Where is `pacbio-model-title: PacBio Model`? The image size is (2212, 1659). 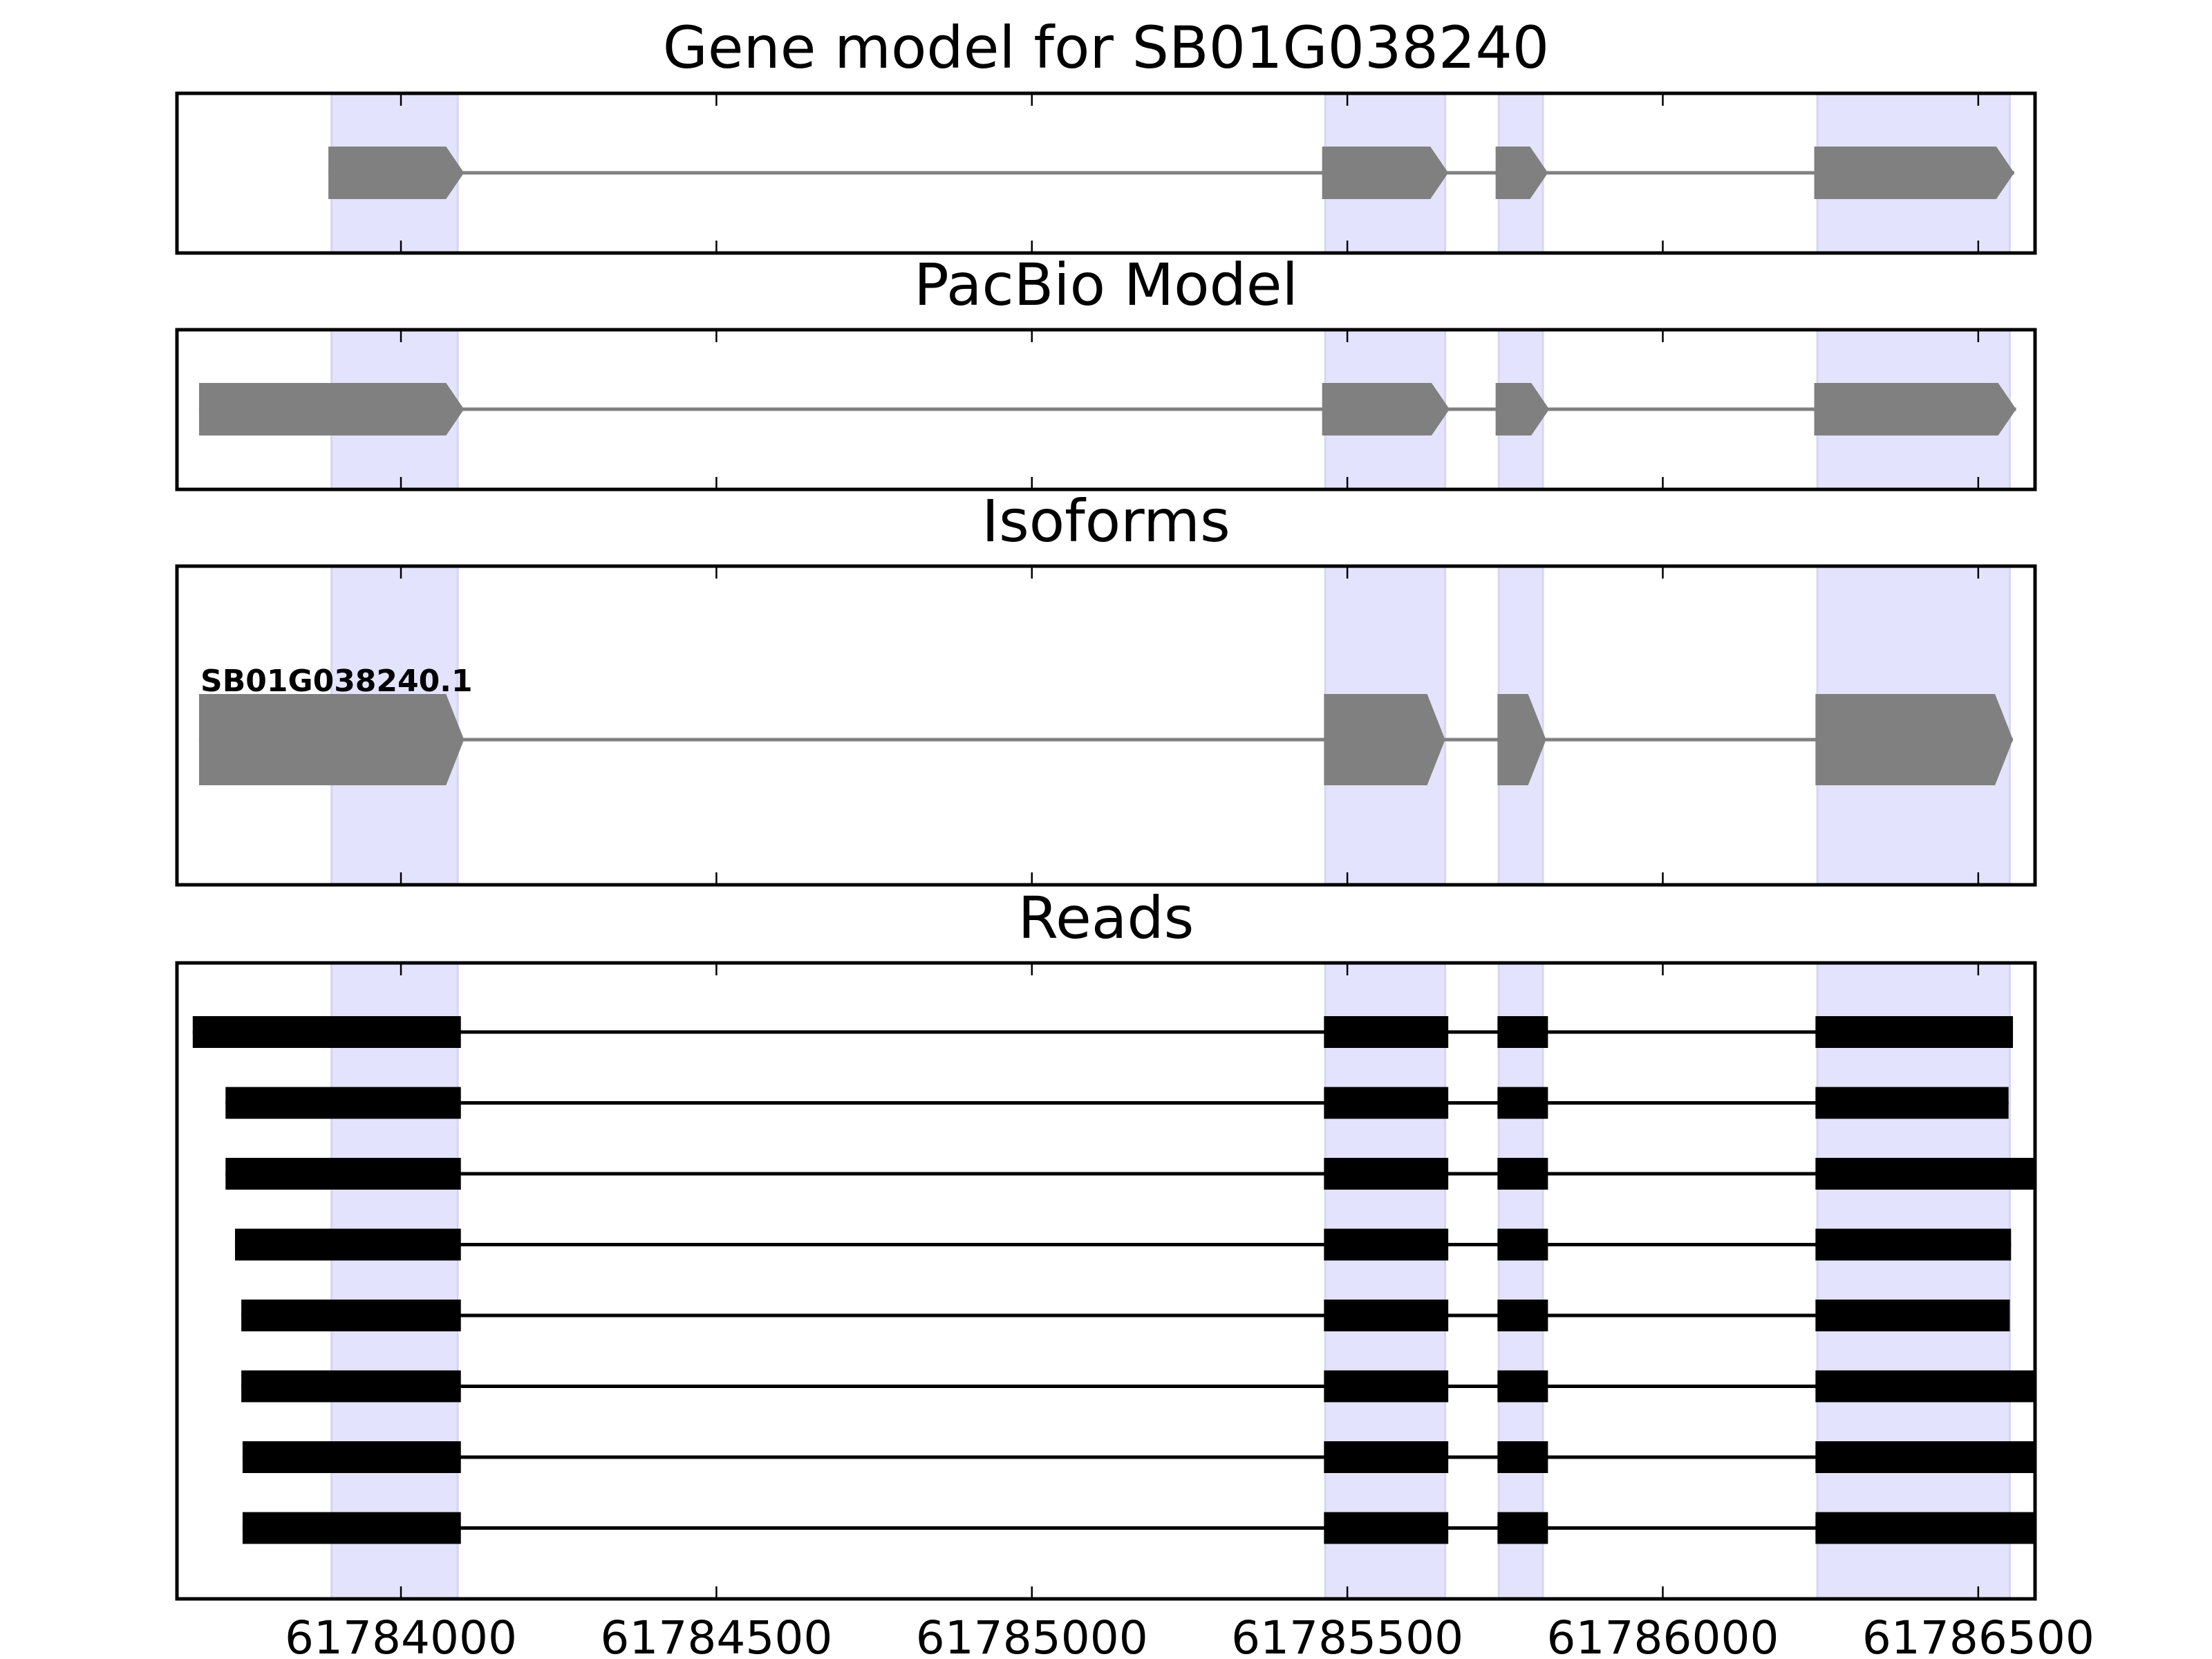
pacbio-model-title: PacBio Model is located at coordinates (1106, 285).